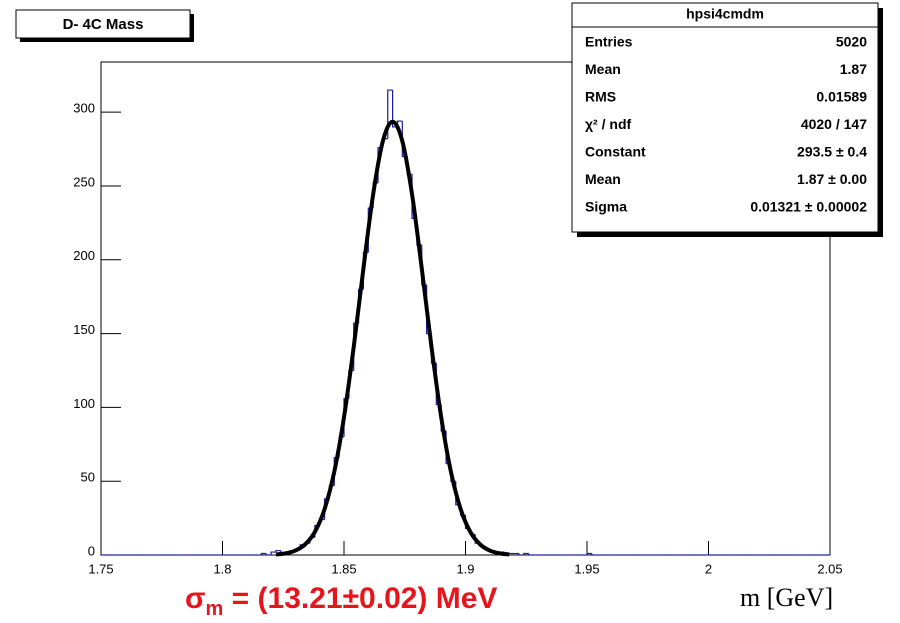  I want to click on title-box, so click(103, 24).